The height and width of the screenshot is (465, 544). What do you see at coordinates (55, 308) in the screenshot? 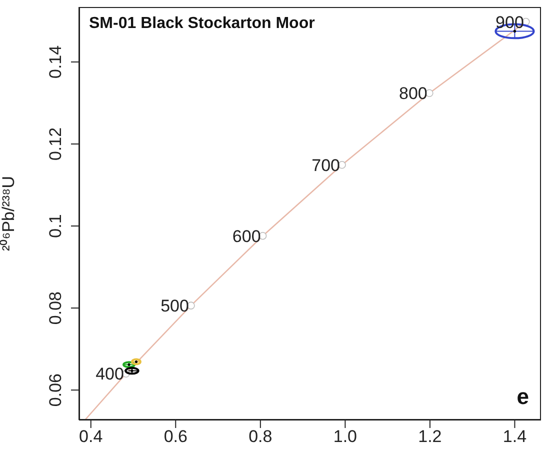
I see `y-tick-label: 0.08` at bounding box center [55, 308].